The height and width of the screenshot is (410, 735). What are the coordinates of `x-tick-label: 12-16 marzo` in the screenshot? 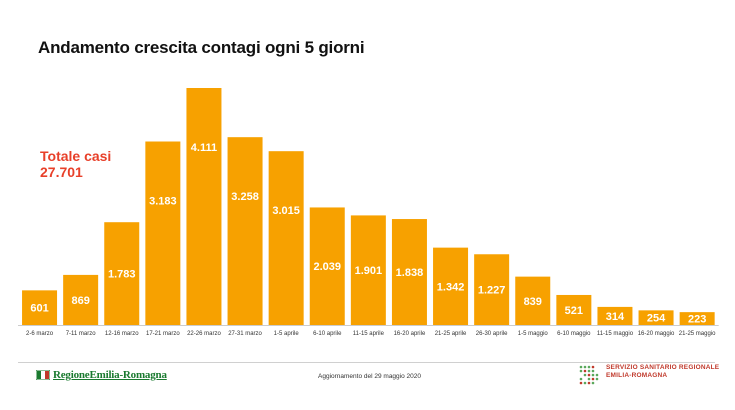 It's located at (122, 334).